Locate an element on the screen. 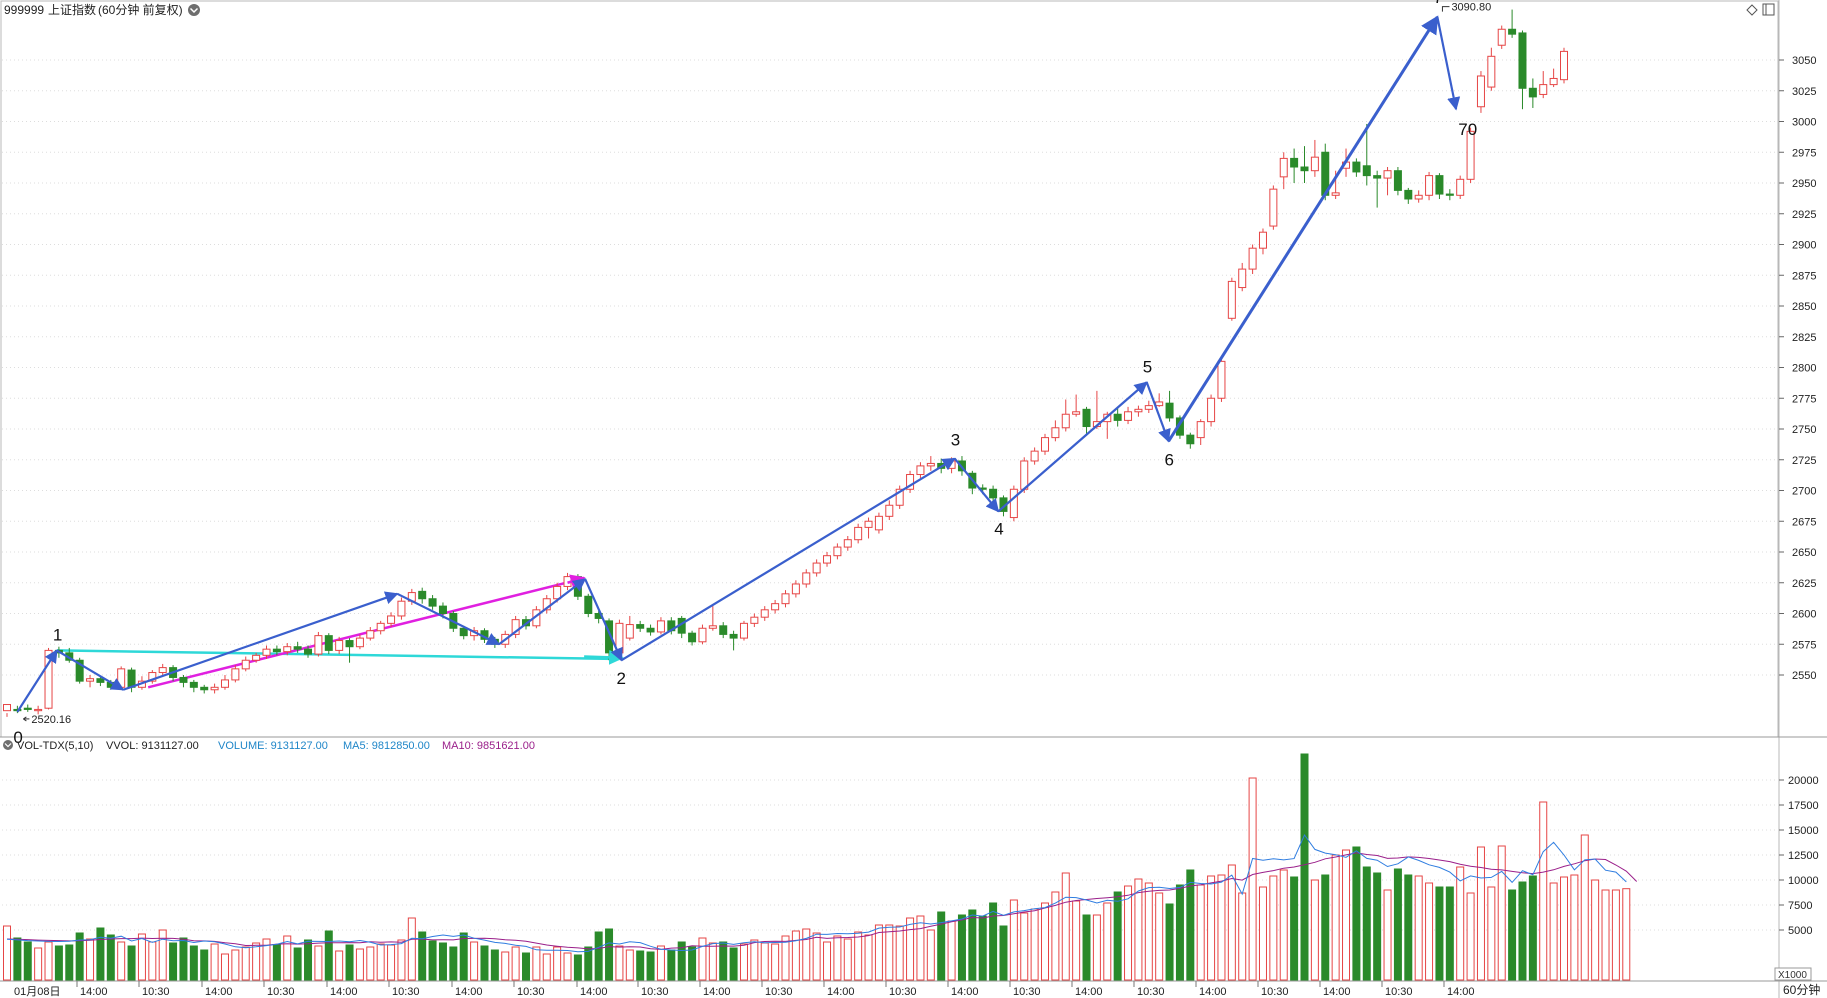 This screenshot has height=998, width=1827. wave-label: 5 is located at coordinates (1147, 366).